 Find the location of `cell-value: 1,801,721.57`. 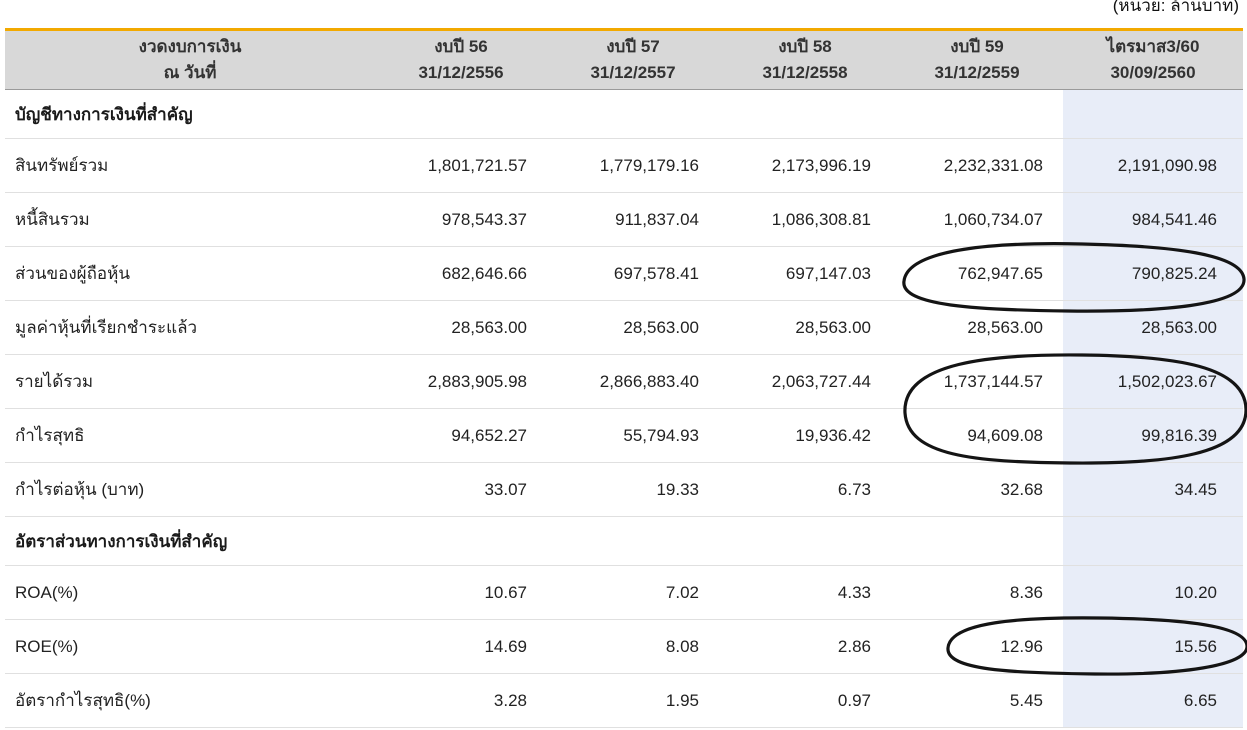

cell-value: 1,801,721.57 is located at coordinates (461, 165).